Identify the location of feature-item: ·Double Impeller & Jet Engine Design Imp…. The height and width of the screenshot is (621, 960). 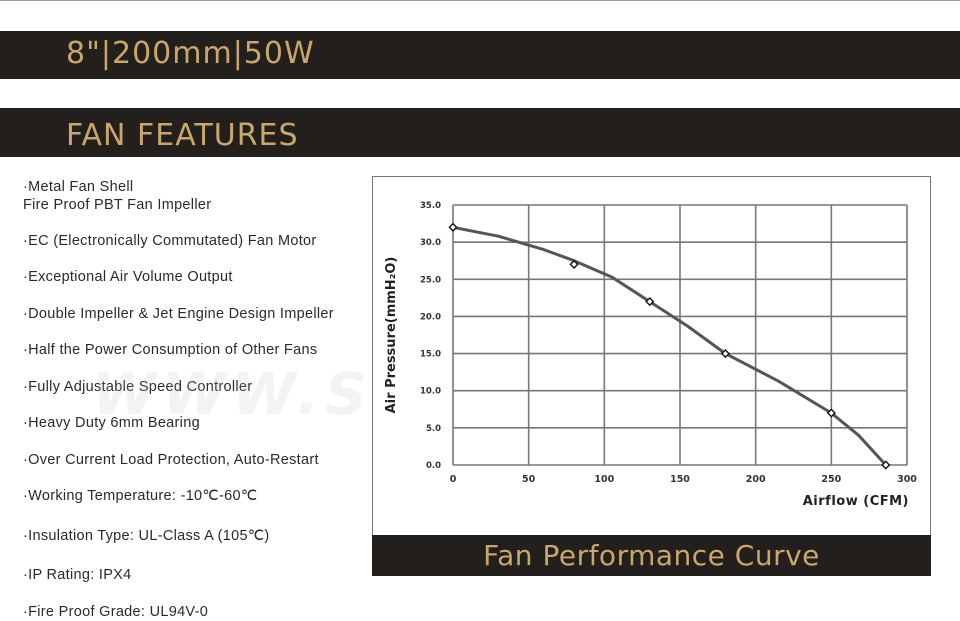
(178, 314).